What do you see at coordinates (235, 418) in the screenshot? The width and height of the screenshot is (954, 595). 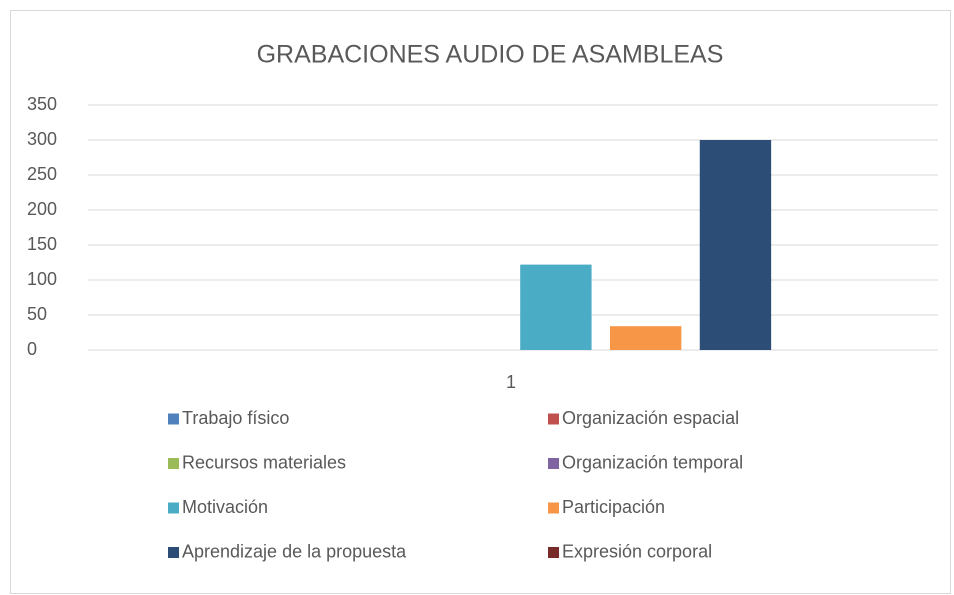 I see `legend-label: Trabajo físico` at bounding box center [235, 418].